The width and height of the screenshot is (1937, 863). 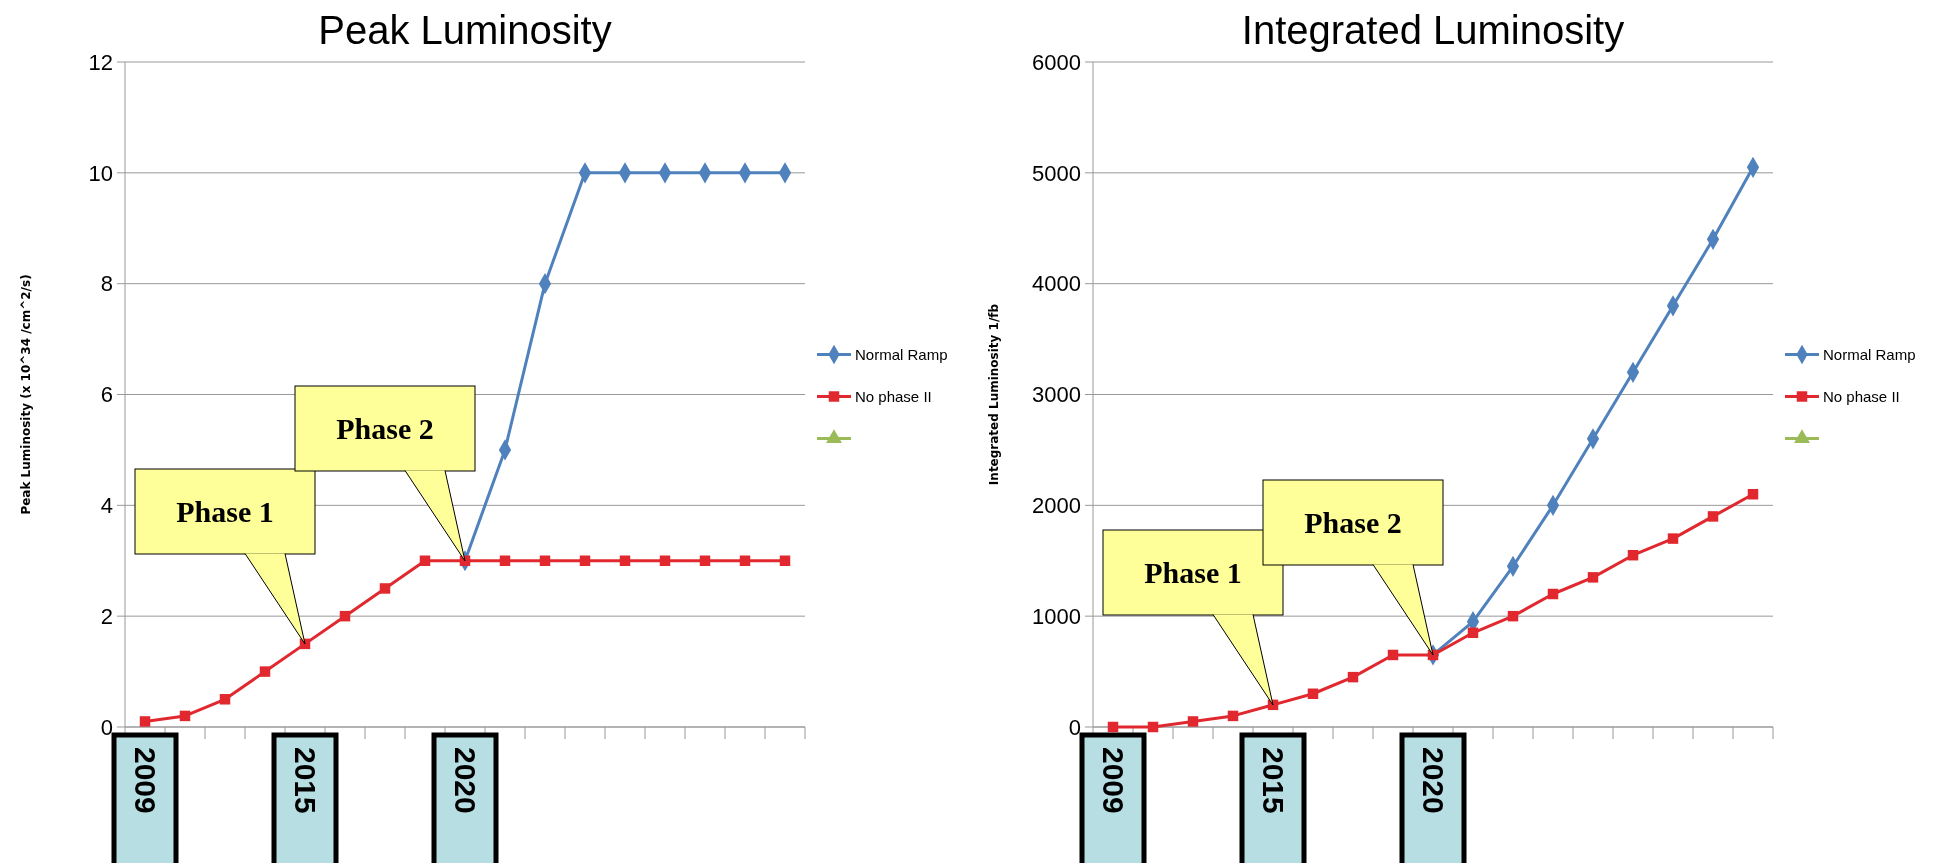 I want to click on y-axis-title: Peak Luminosity (x 10^34 /cm^2/s), so click(x=26, y=394).